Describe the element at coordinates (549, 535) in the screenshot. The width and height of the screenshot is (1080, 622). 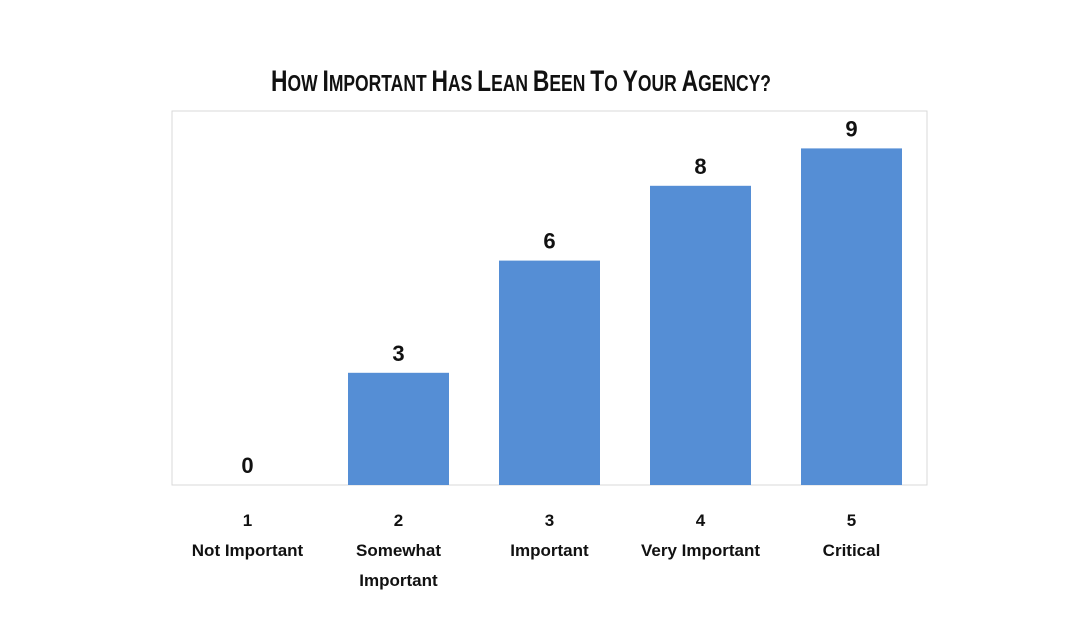
I see `x-tick-3: 3 Important` at that location.